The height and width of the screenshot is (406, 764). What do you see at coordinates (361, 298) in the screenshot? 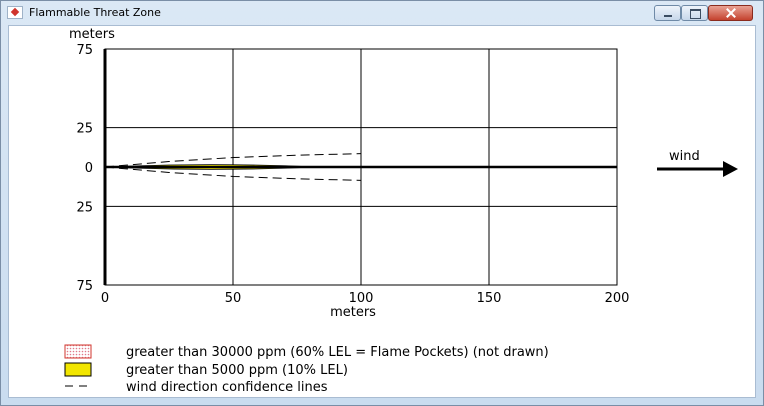
I see `x-tick-label: 100` at bounding box center [361, 298].